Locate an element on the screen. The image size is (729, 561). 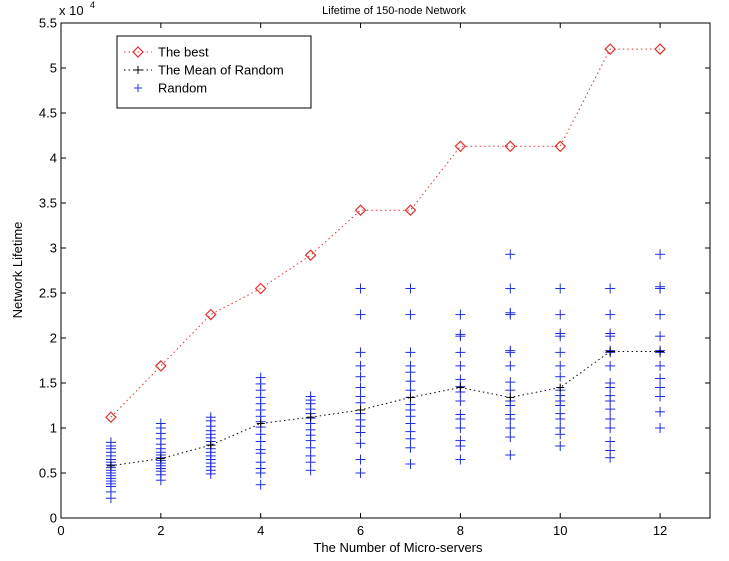
y-tick-label: 0 is located at coordinates (53, 518).